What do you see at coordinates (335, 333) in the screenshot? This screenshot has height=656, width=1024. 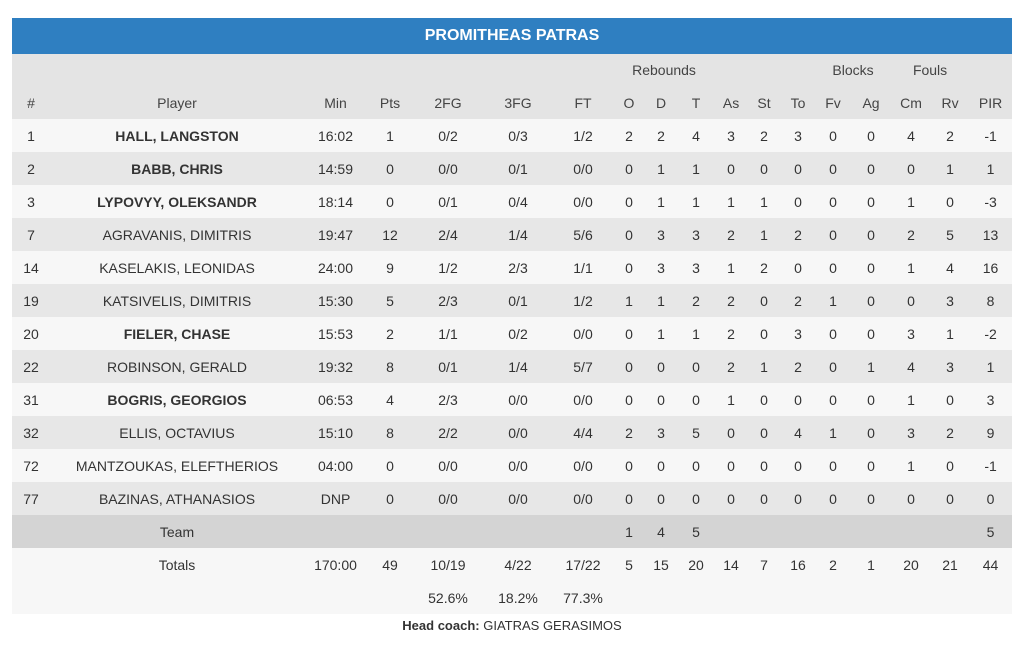 I see `stat-cell: 15:53` at bounding box center [335, 333].